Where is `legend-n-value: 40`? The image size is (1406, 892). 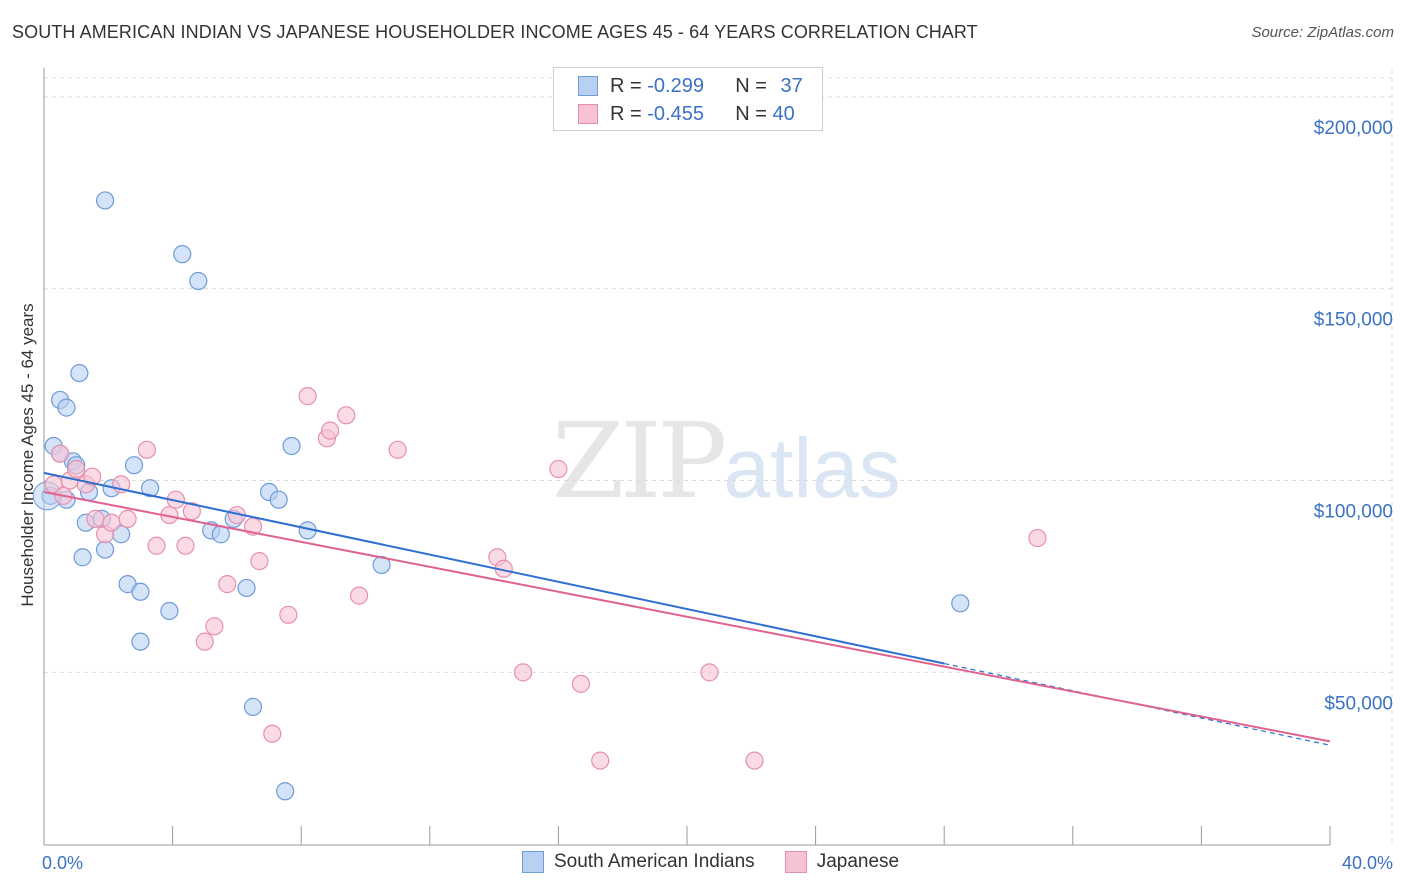 legend-n-value: 40 is located at coordinates (783, 113).